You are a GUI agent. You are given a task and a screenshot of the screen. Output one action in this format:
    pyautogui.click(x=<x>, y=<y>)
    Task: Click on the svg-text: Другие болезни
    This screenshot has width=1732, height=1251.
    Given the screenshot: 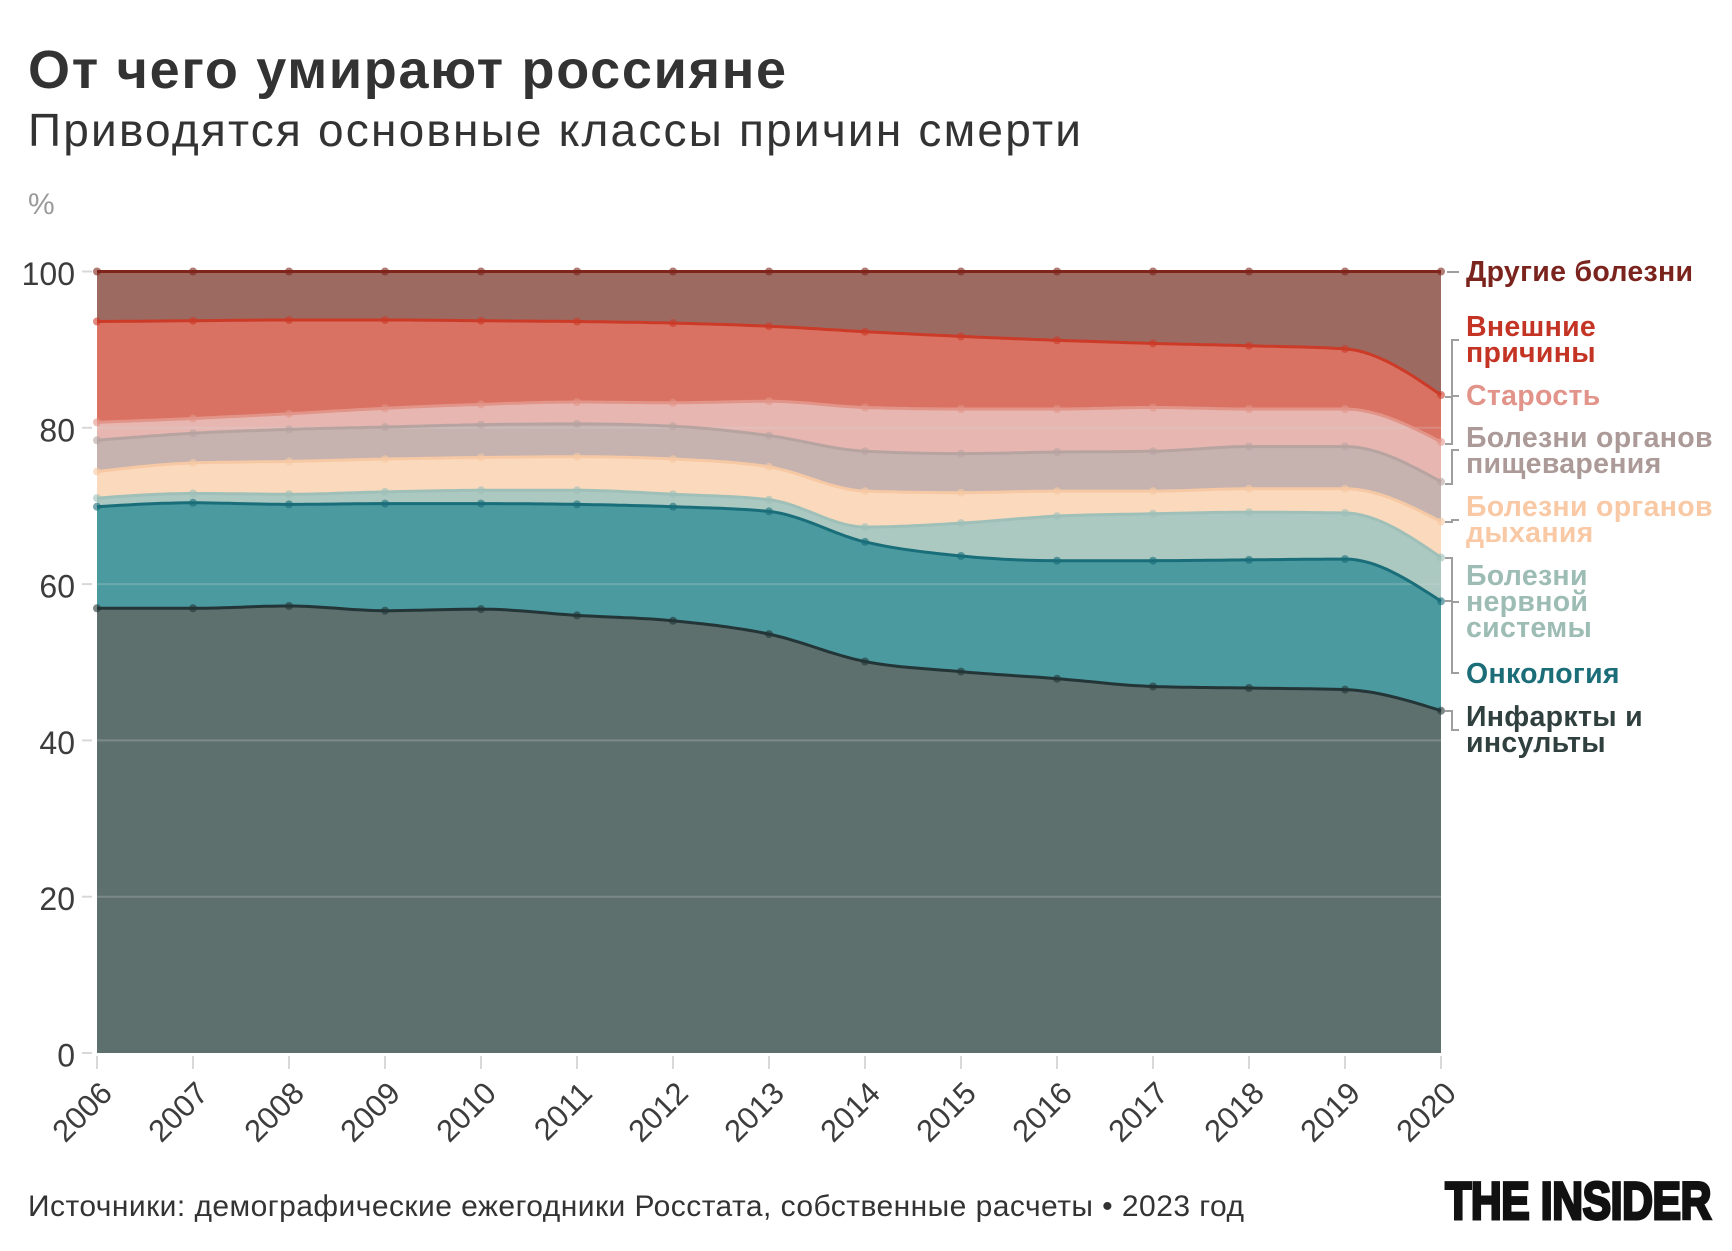 What is the action you would take?
    pyautogui.click(x=1579, y=272)
    